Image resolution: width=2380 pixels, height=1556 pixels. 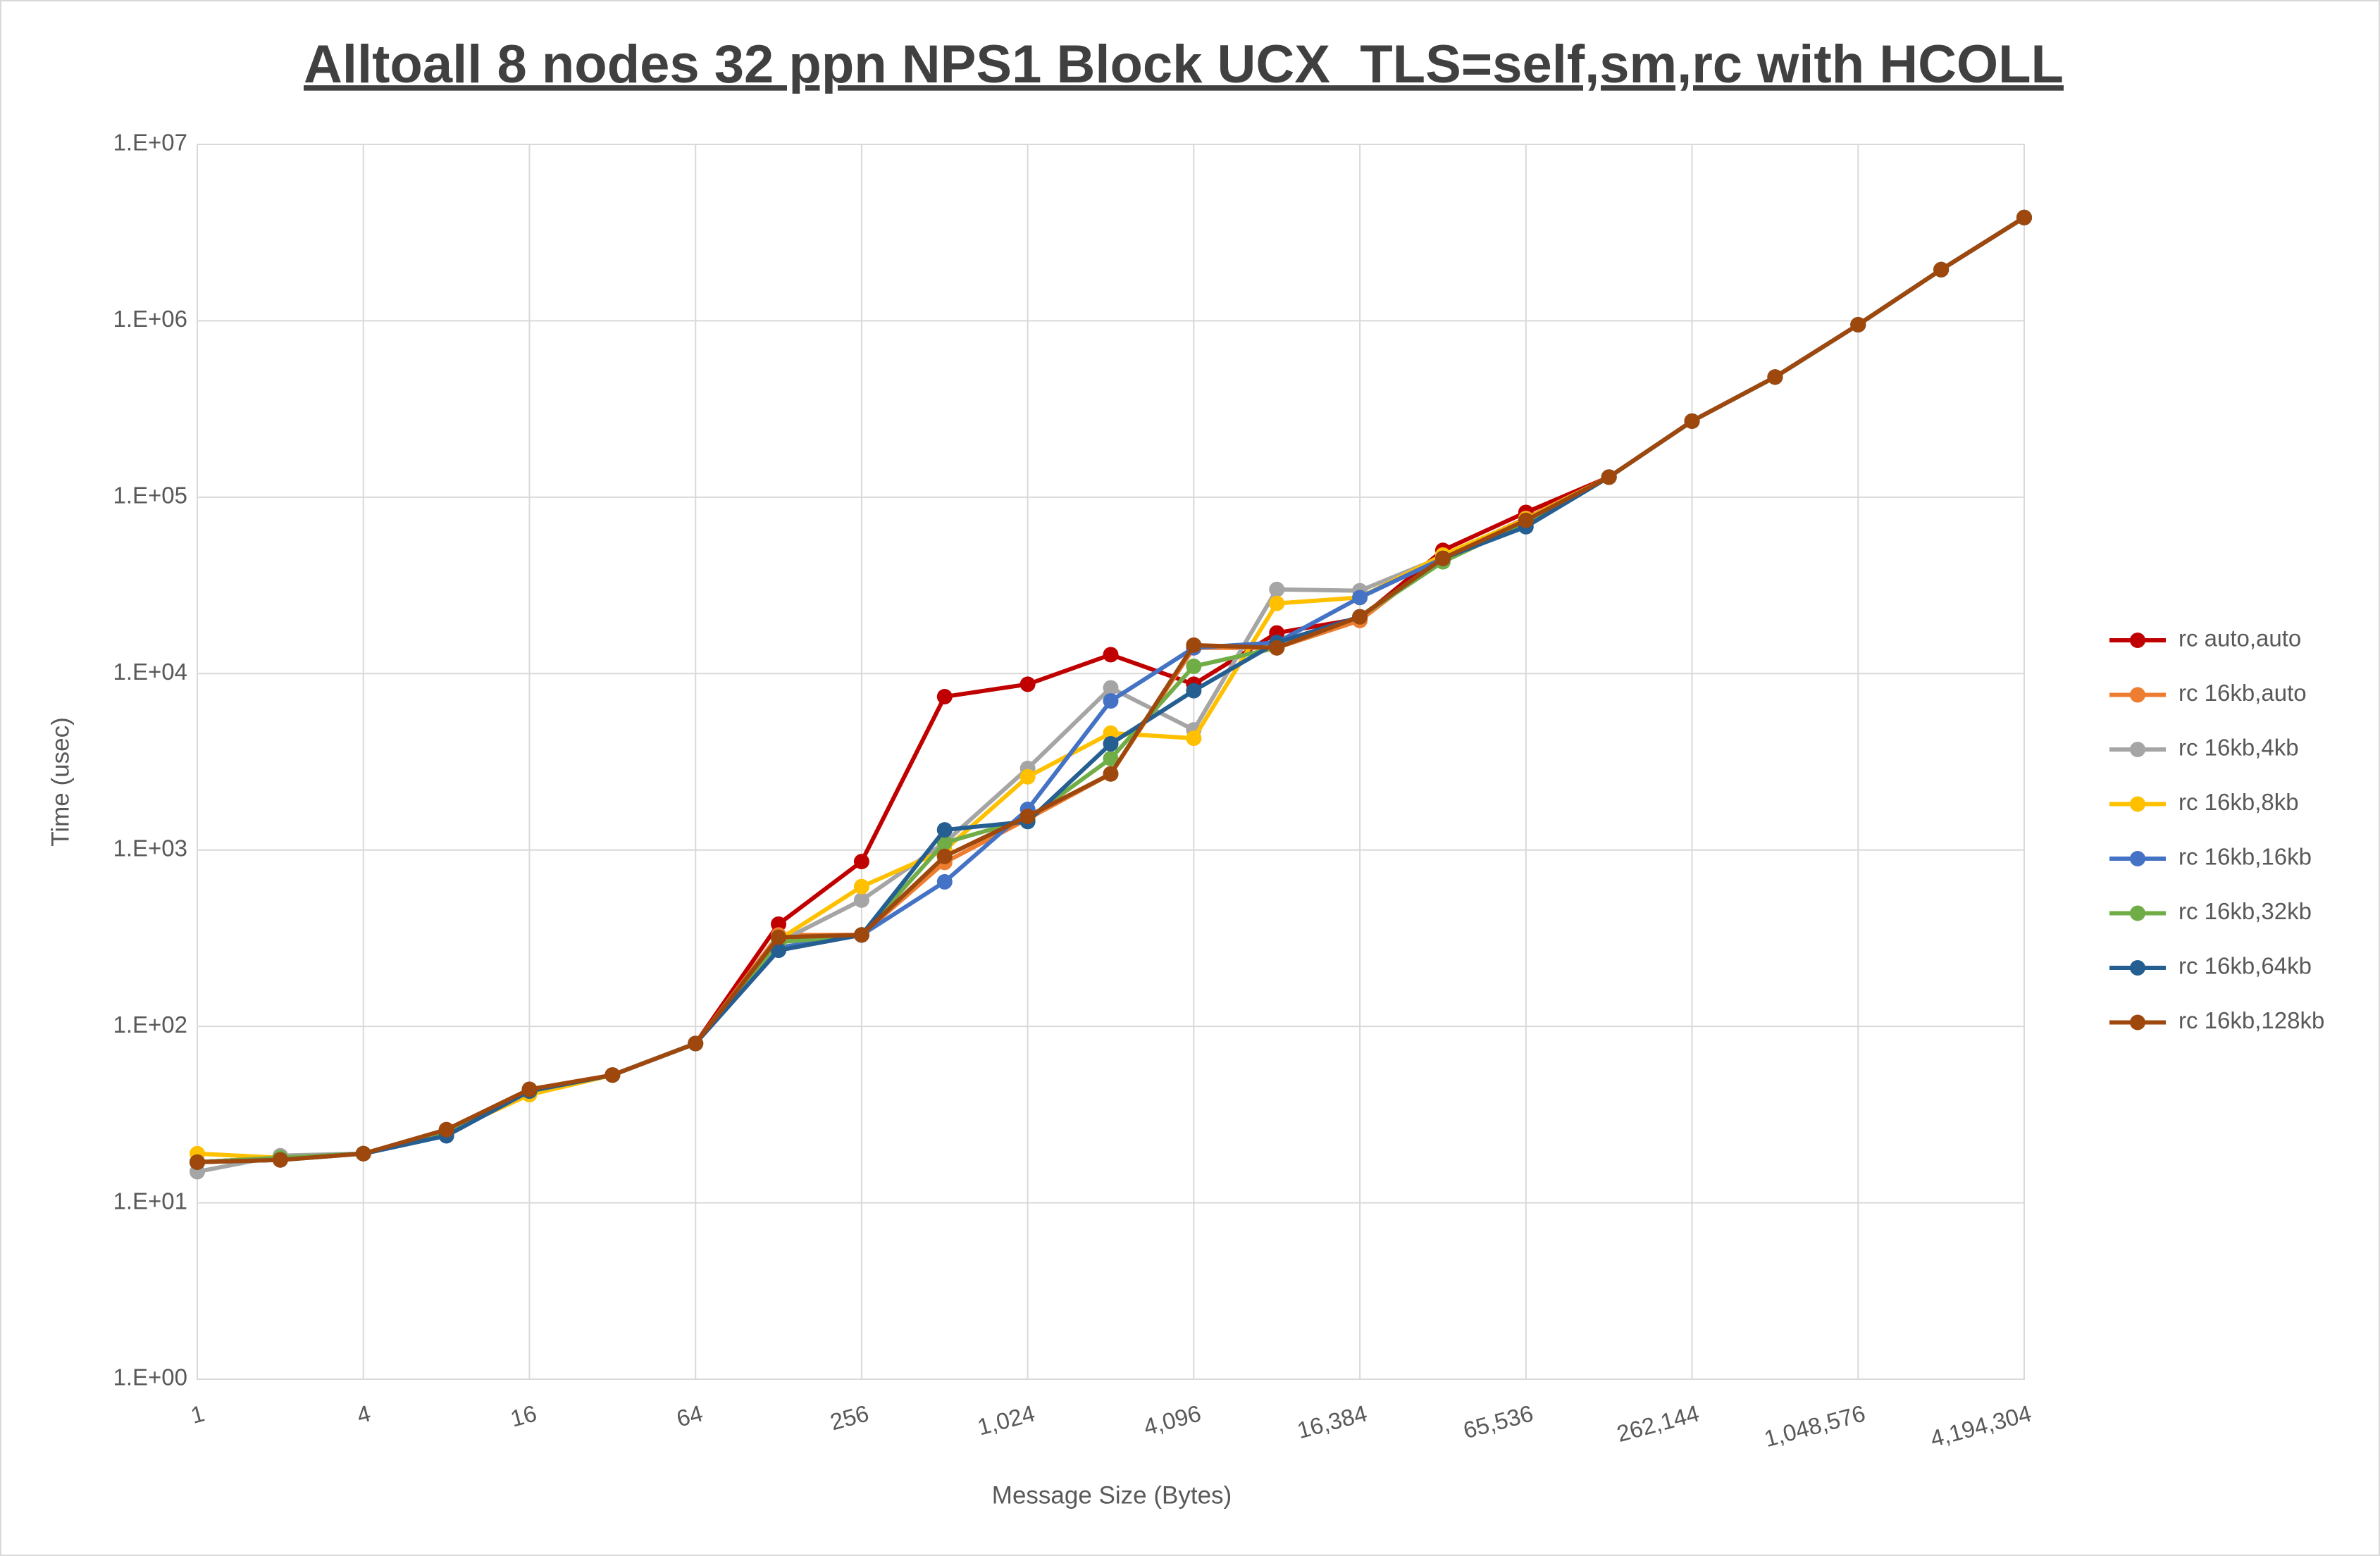 I want to click on legend-label: rc 16kb,16kb, so click(x=2245, y=857).